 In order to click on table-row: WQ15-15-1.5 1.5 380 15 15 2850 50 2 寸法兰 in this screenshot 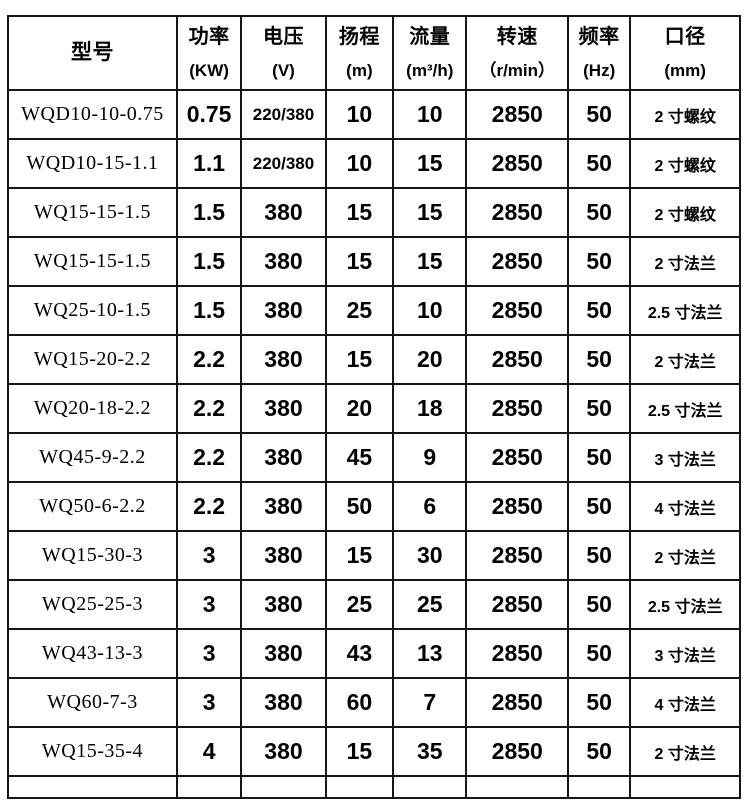, I will do `click(374, 261)`.